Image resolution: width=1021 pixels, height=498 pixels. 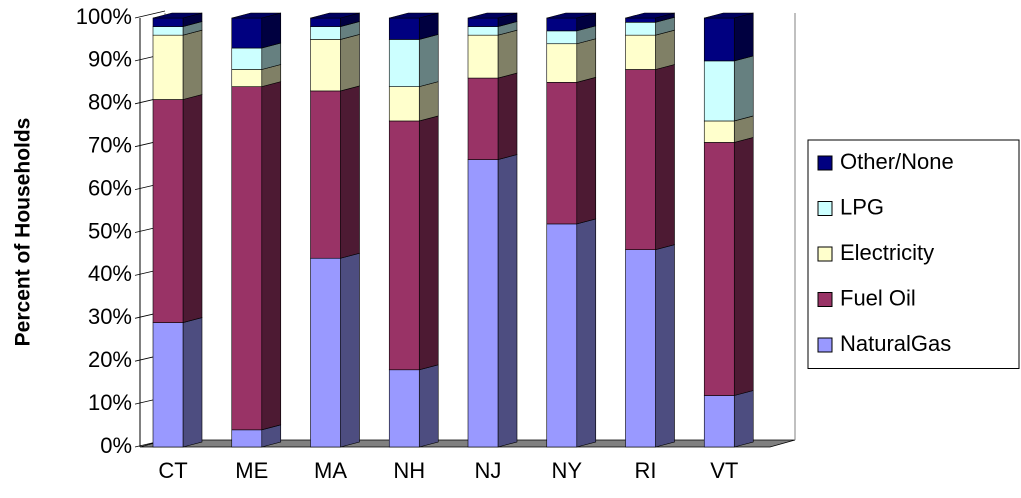 I want to click on tick-mark, so click(x=150, y=14).